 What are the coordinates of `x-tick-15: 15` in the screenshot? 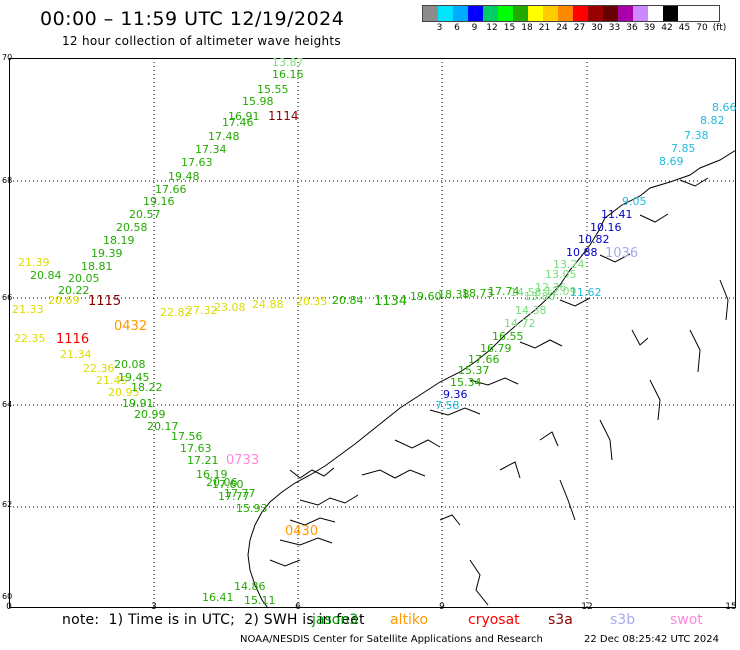 It's located at (731, 607).